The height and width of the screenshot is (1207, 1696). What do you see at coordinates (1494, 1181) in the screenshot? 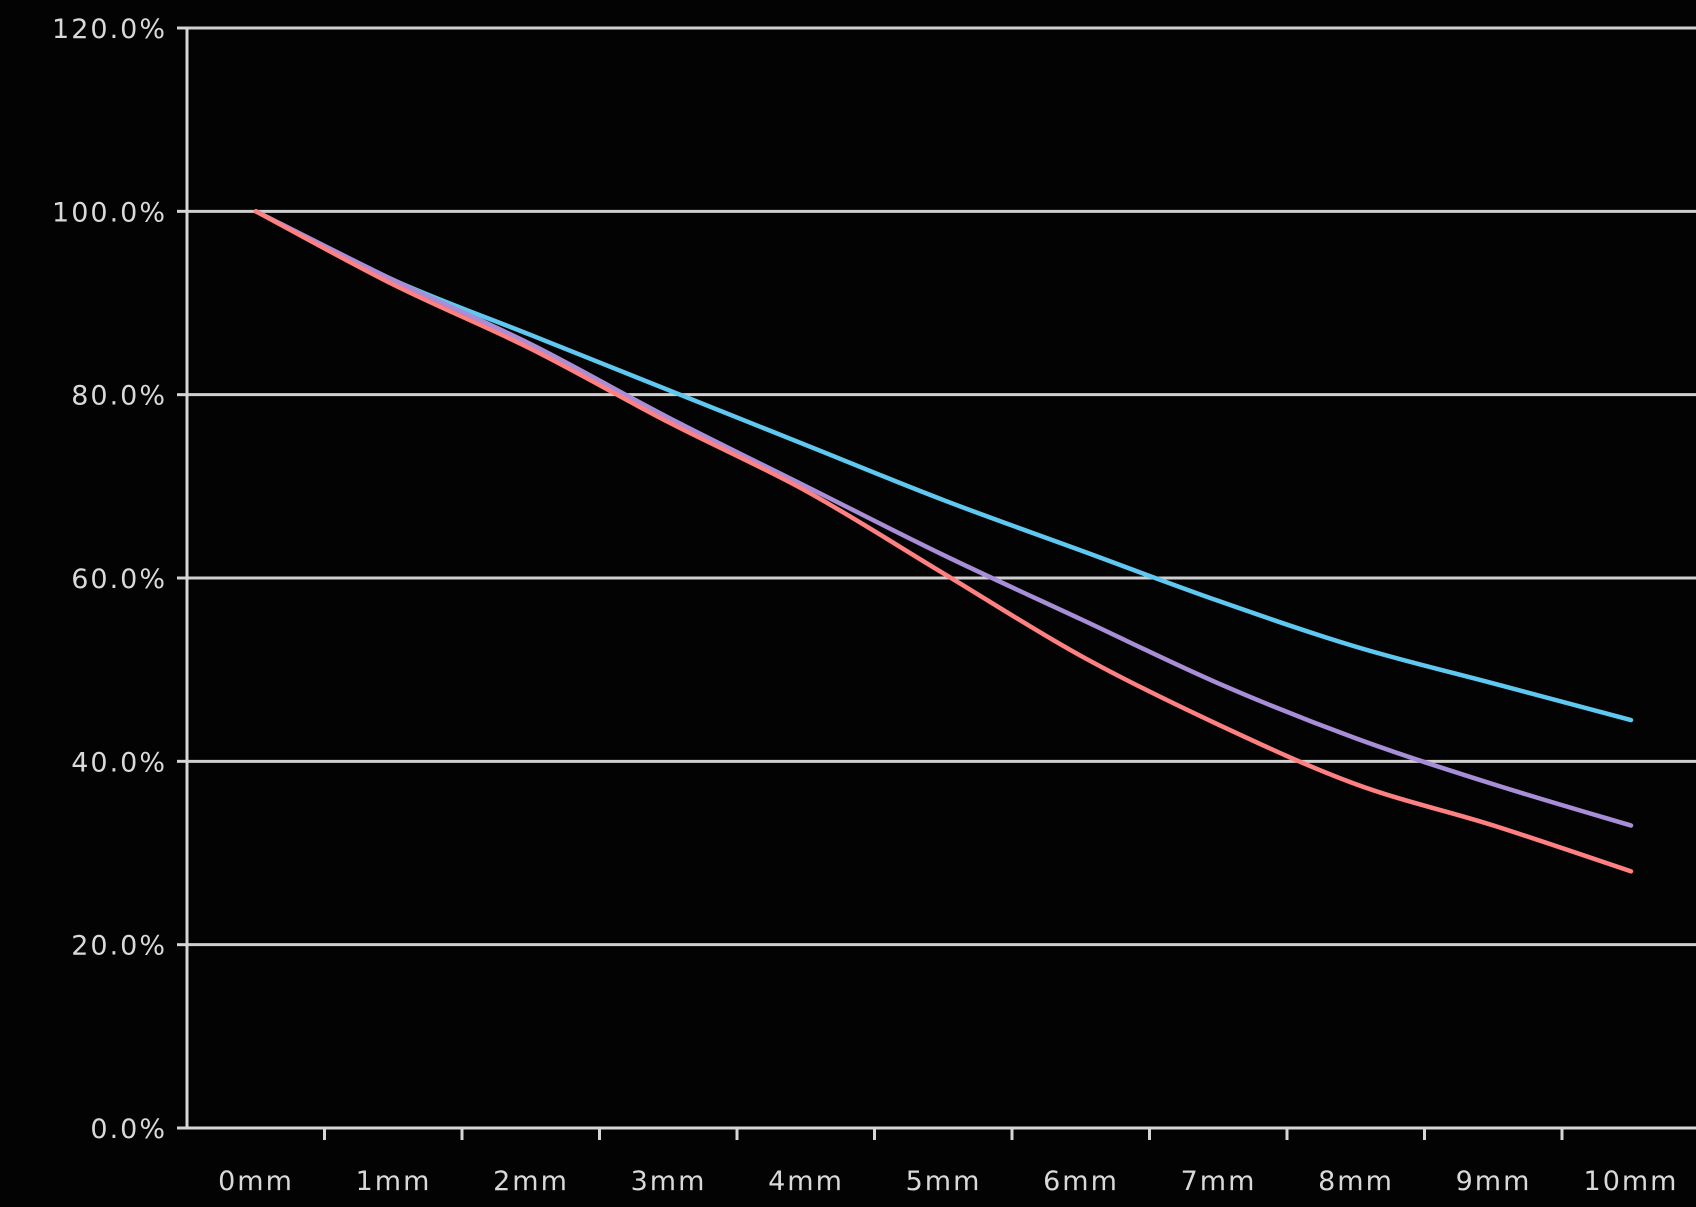
I see `x-tick-label: 9mm` at bounding box center [1494, 1181].